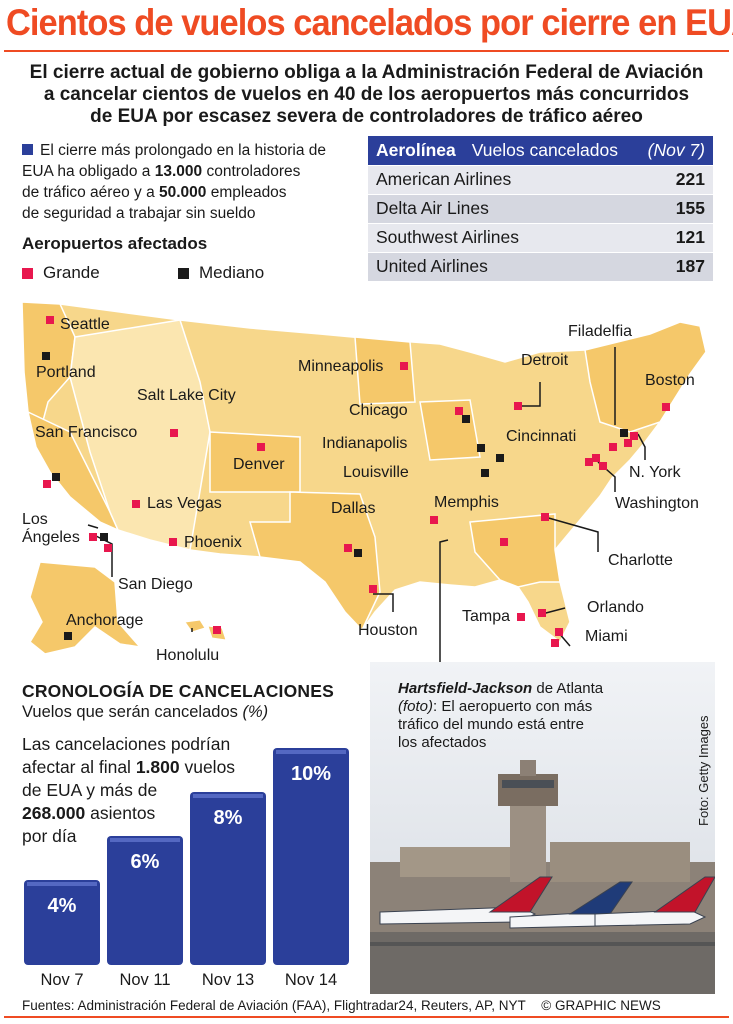 This screenshot has width=733, height=1024. What do you see at coordinates (606, 636) in the screenshot?
I see `city-miami: Miami` at bounding box center [606, 636].